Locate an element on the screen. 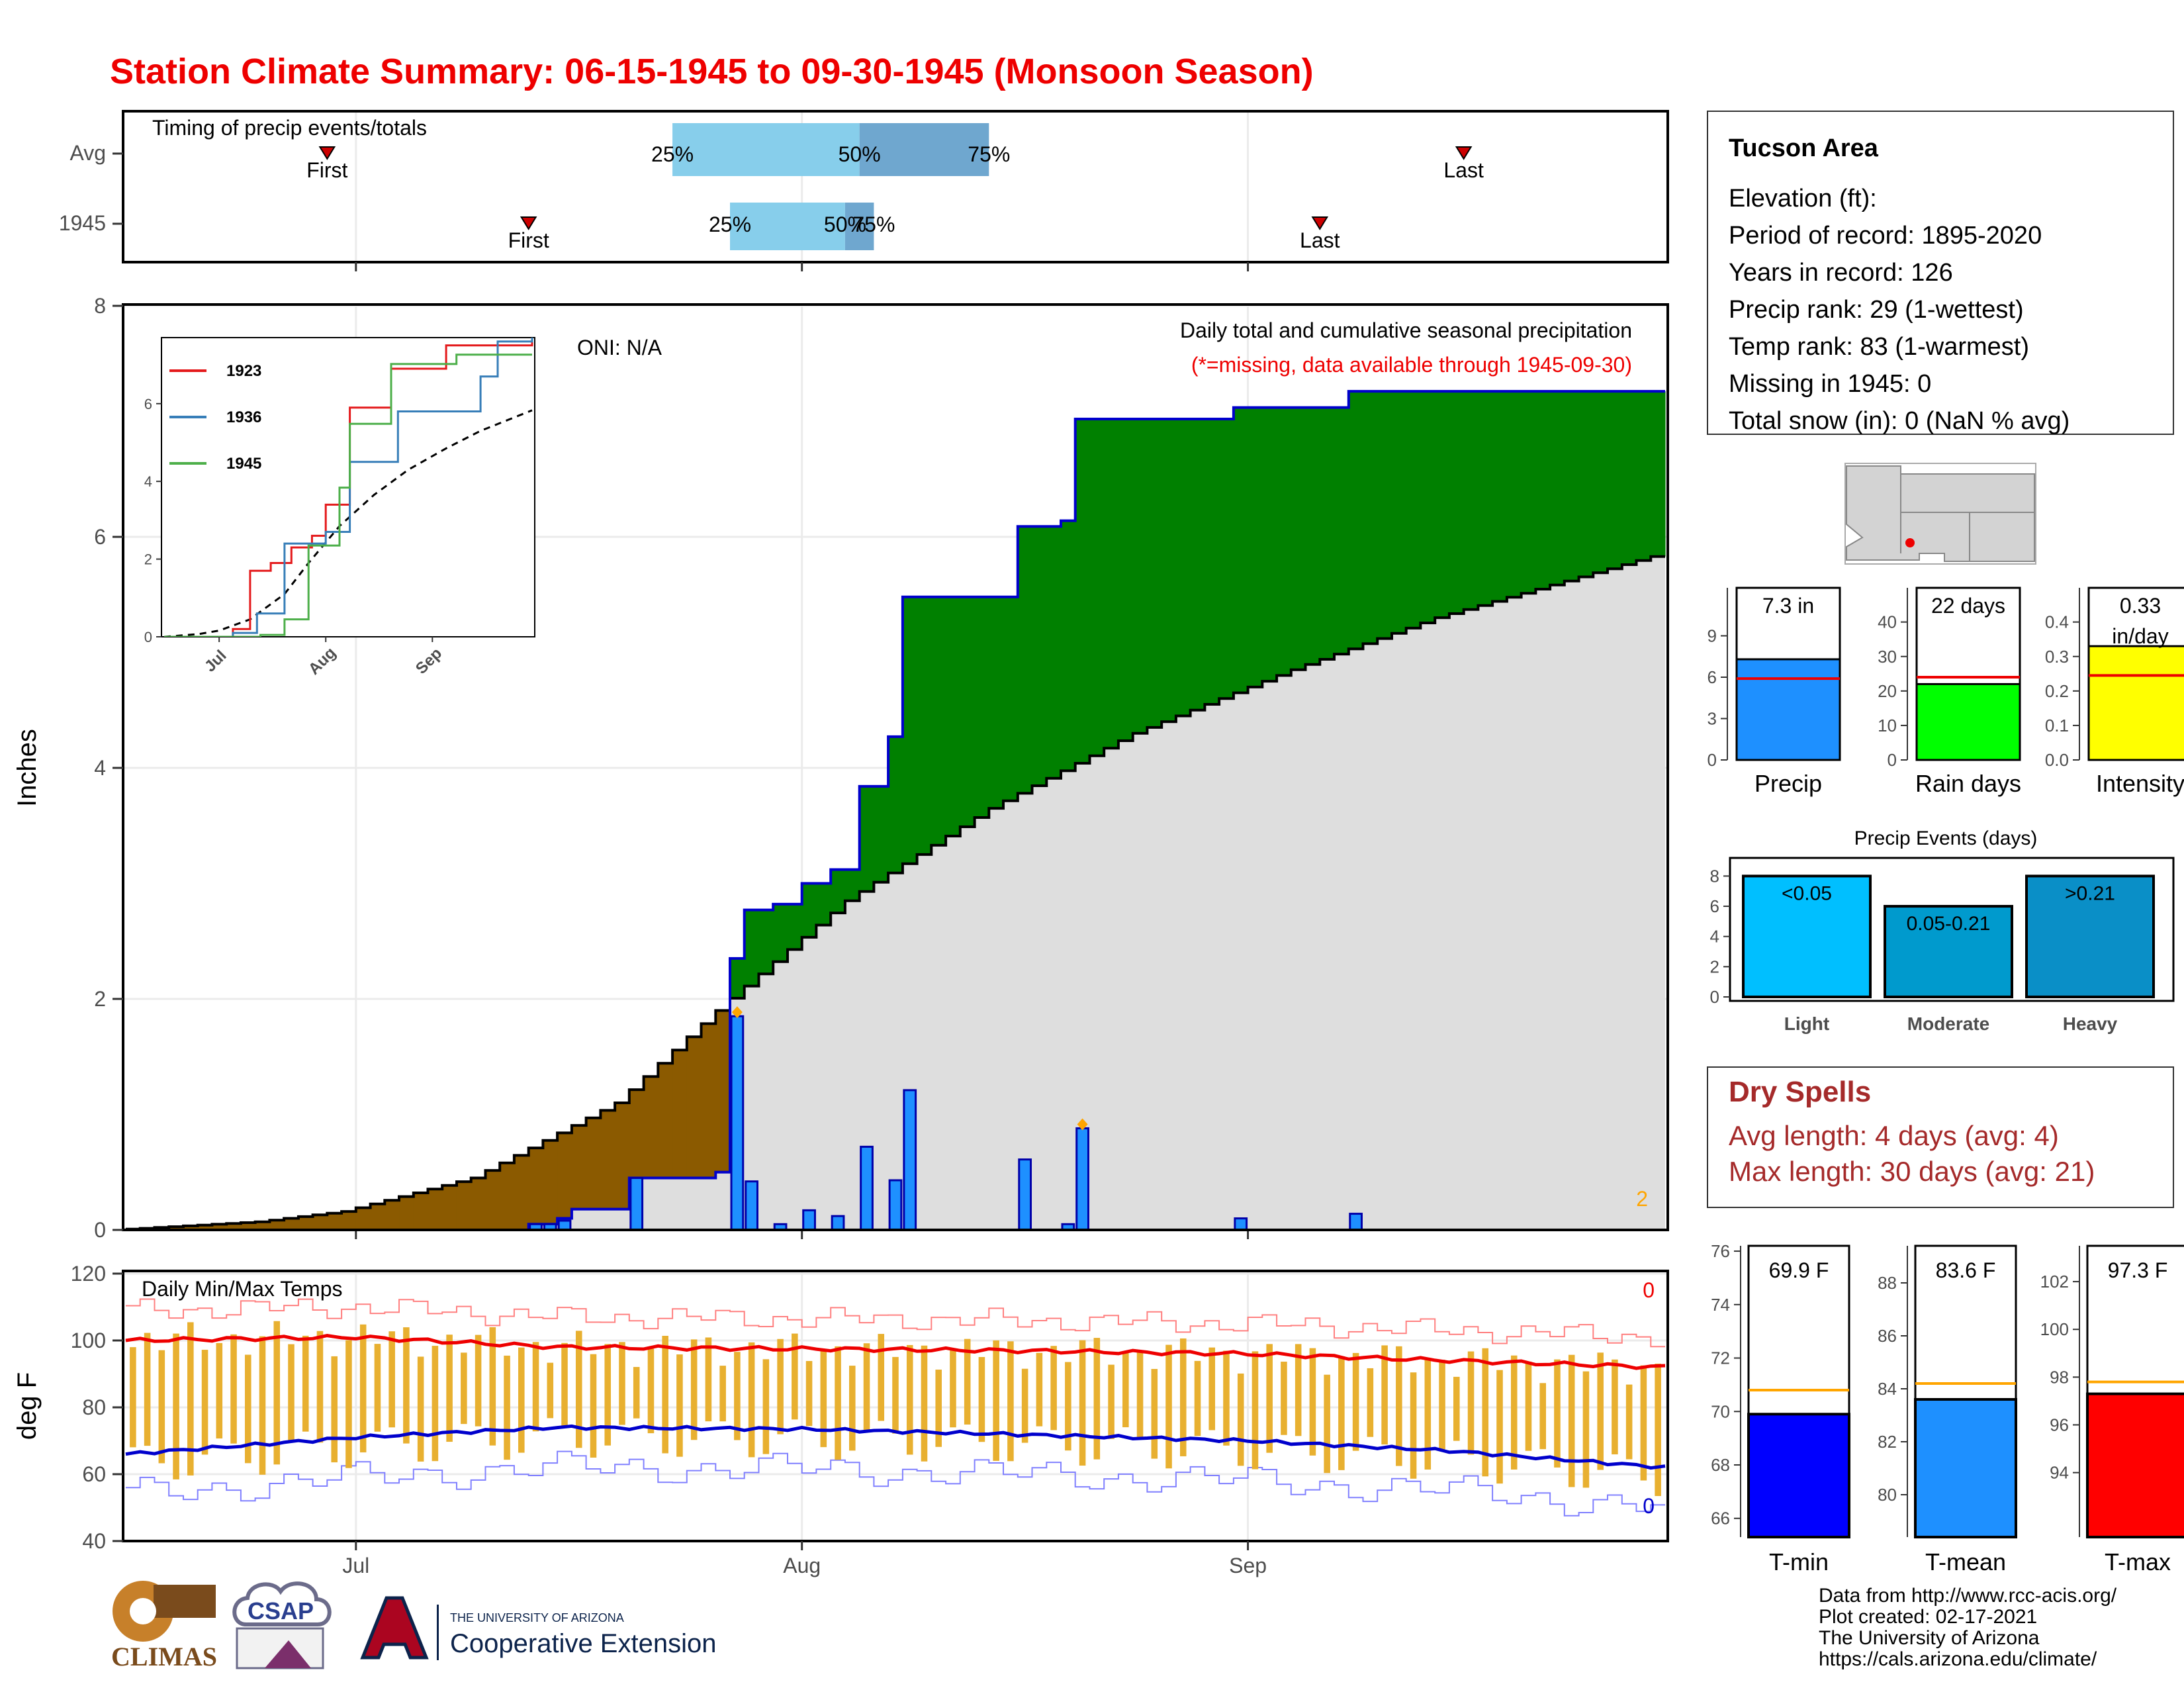  info-missing: Missing in 1945: 0 is located at coordinates (1830, 384).